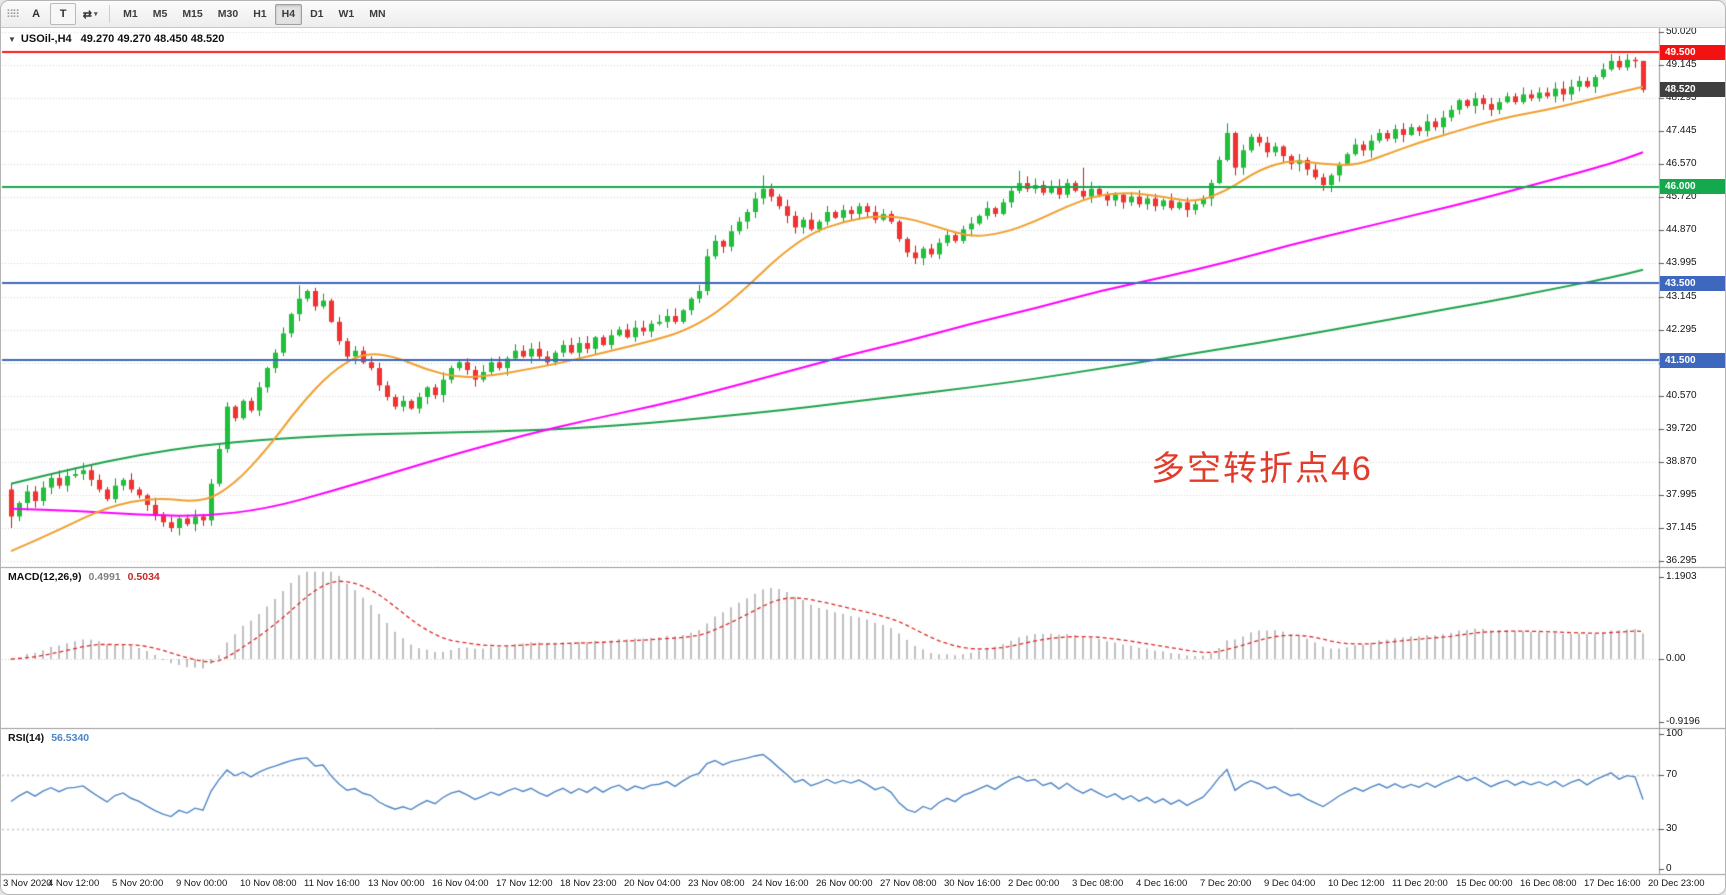 The image size is (1726, 895). What do you see at coordinates (1226, 883) in the screenshot?
I see `time-axis-label: 7 Dec 20:00` at bounding box center [1226, 883].